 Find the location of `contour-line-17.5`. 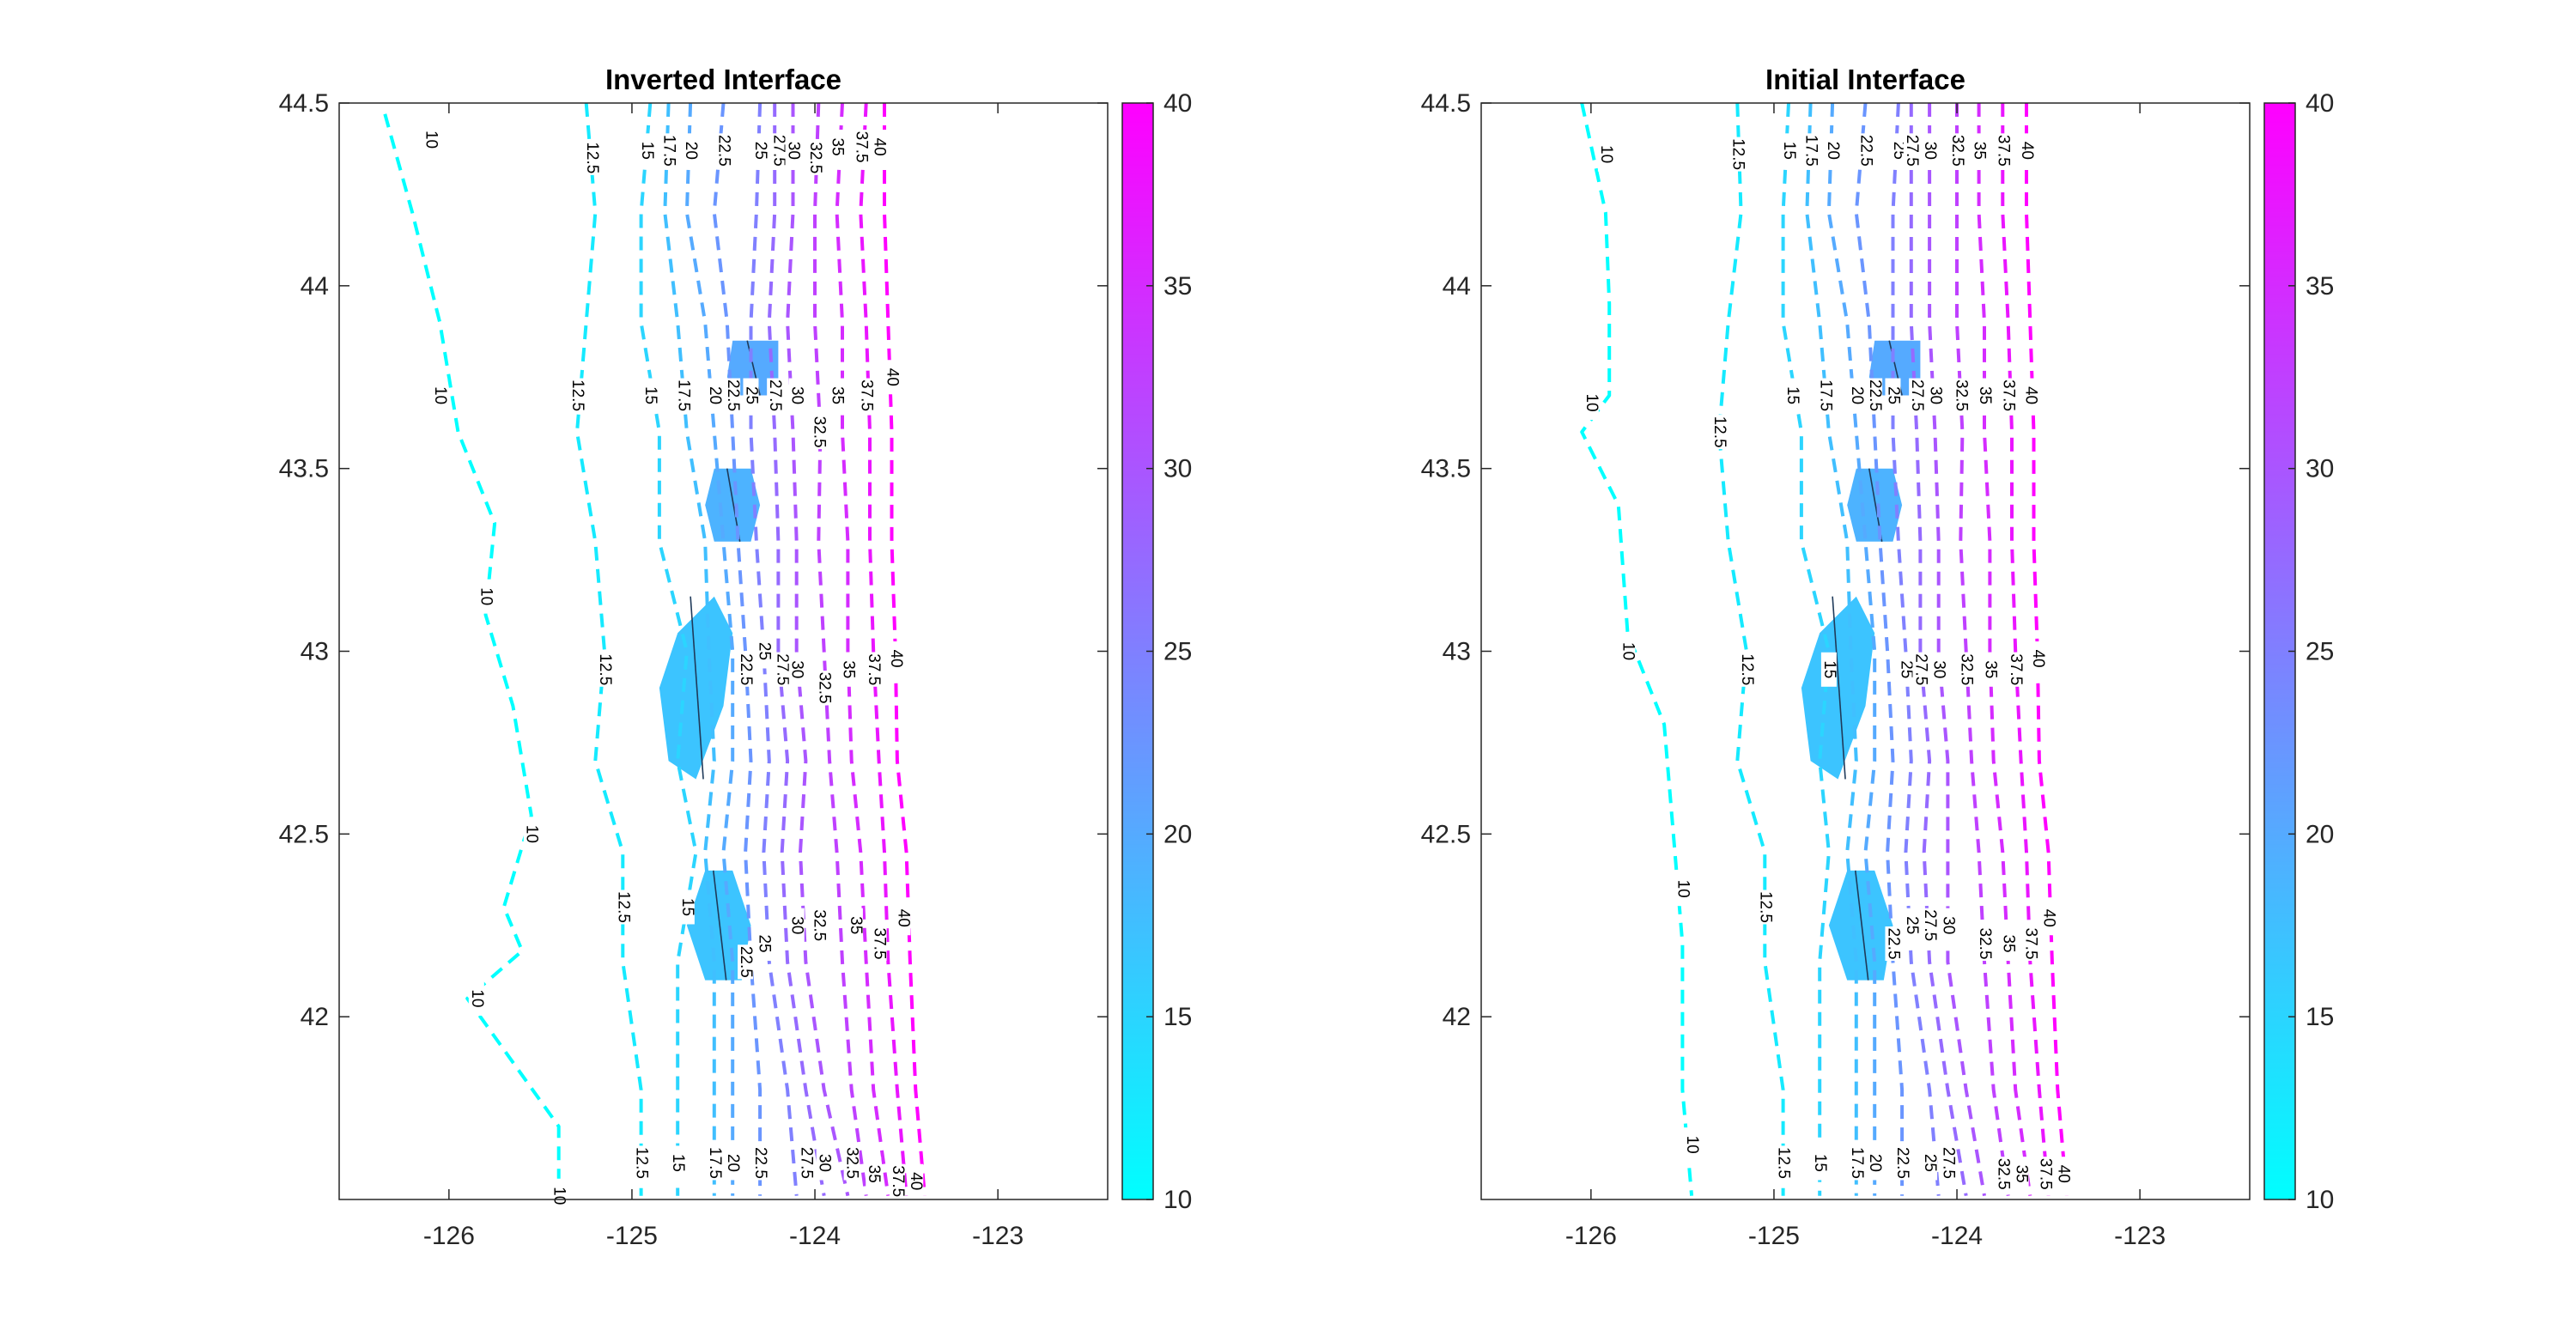

contour-line-17.5 is located at coordinates (689, 649).